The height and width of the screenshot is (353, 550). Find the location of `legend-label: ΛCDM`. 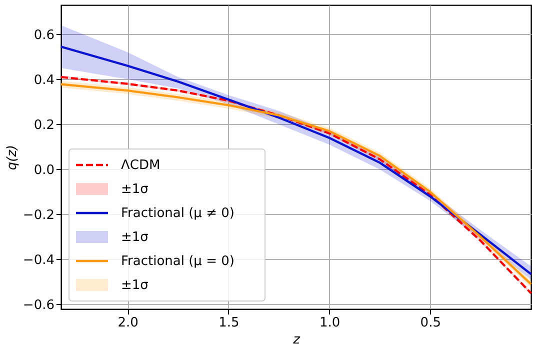

legend-label: ΛCDM is located at coordinates (140, 165).